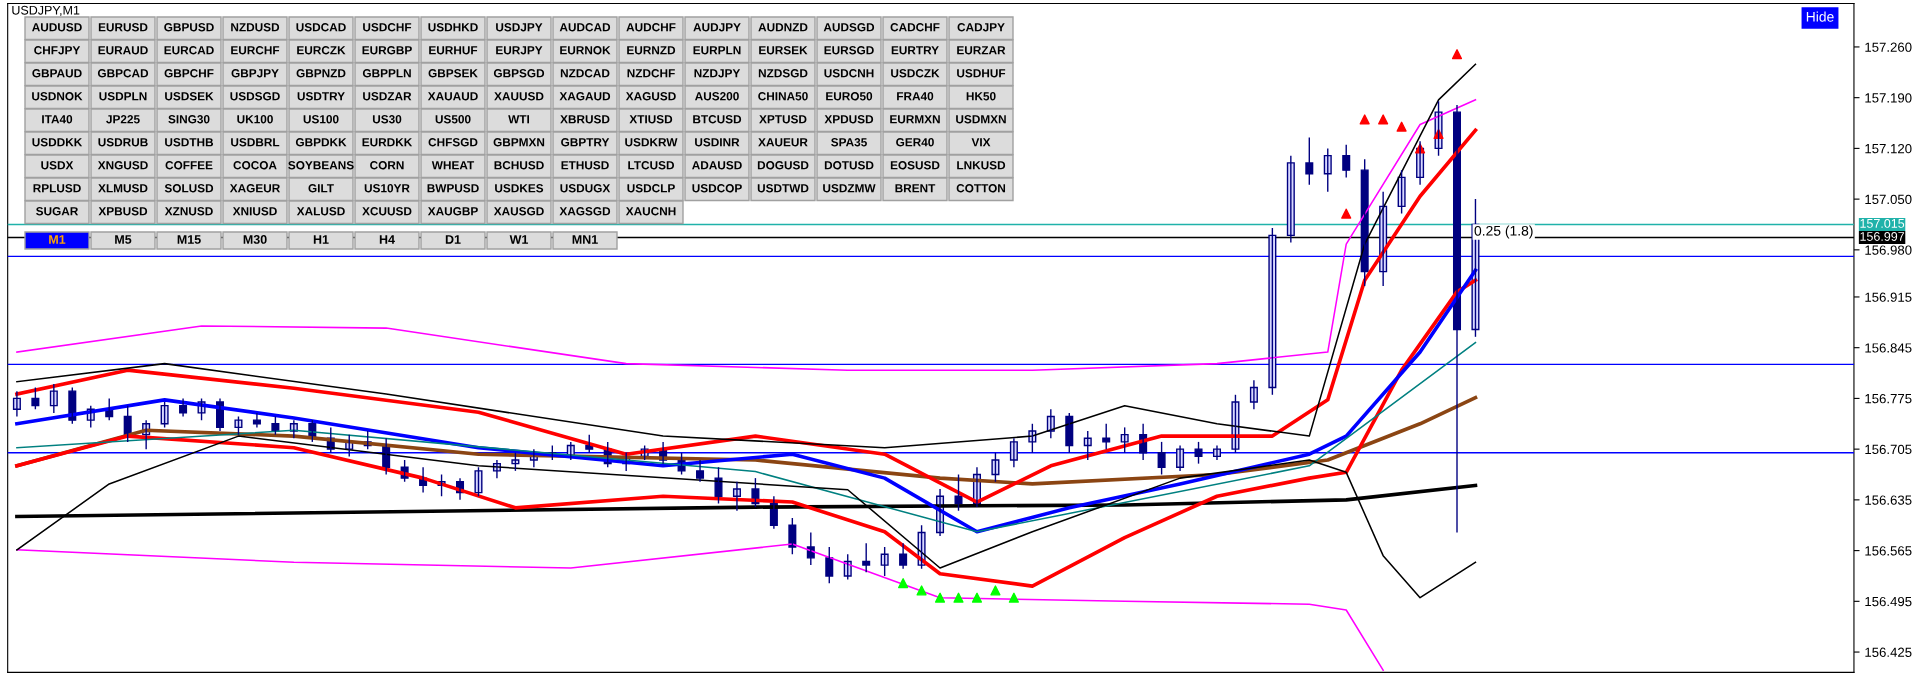 The width and height of the screenshot is (1920, 691). I want to click on annotation: GILT, so click(321, 188).